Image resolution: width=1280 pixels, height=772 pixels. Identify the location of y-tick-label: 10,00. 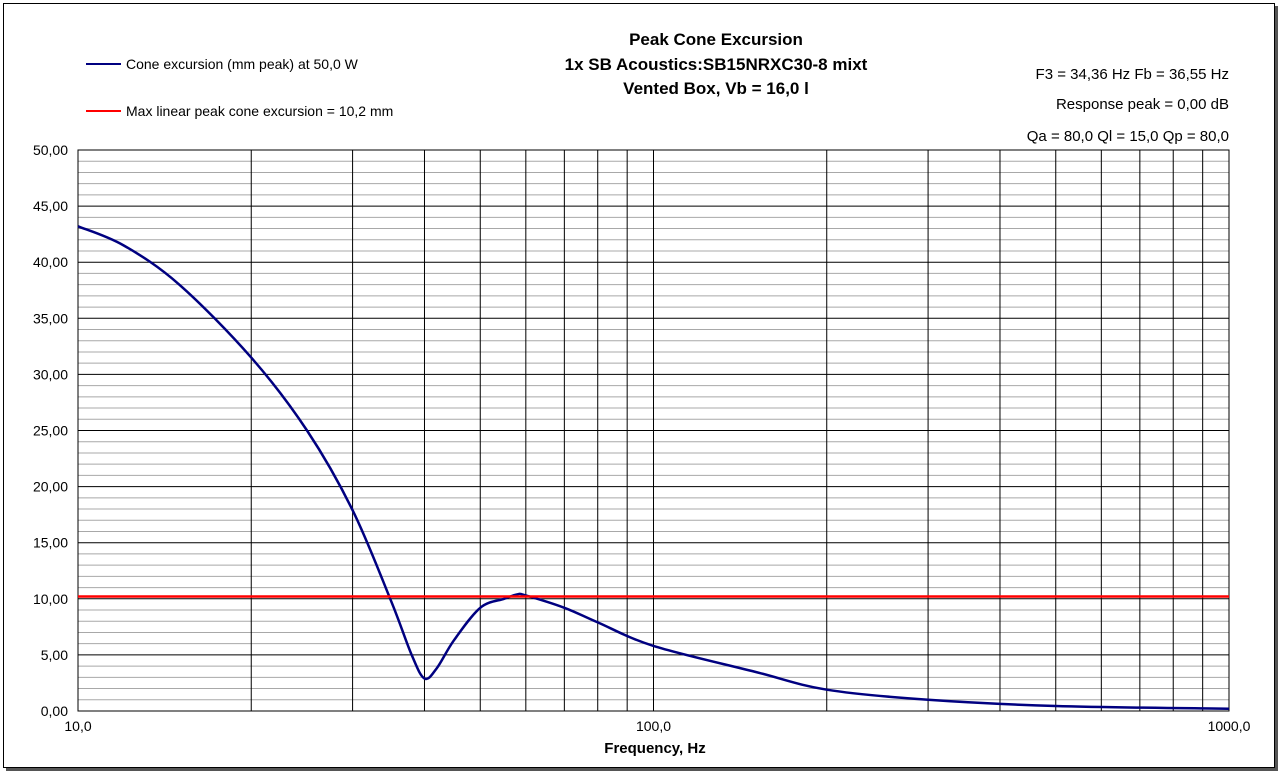
(50, 599).